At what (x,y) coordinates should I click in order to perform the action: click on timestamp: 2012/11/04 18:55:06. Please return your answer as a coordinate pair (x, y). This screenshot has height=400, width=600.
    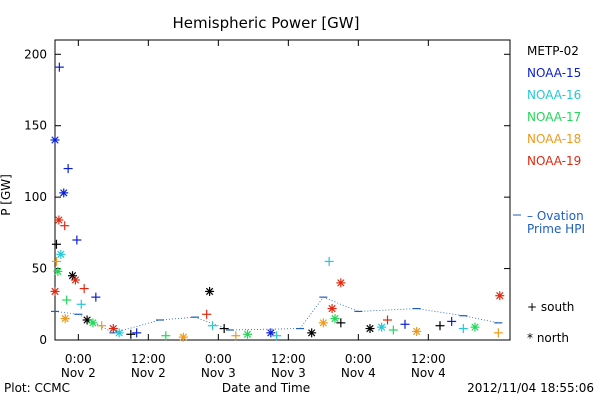
    Looking at the image, I should click on (530, 388).